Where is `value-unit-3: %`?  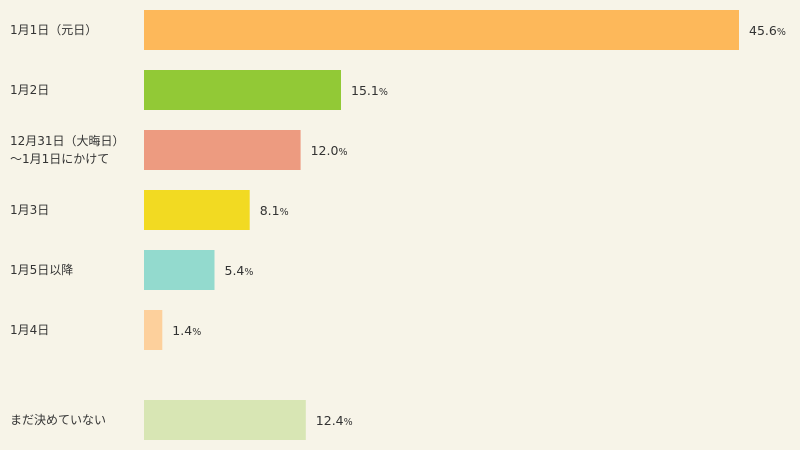
value-unit-3: % is located at coordinates (284, 212).